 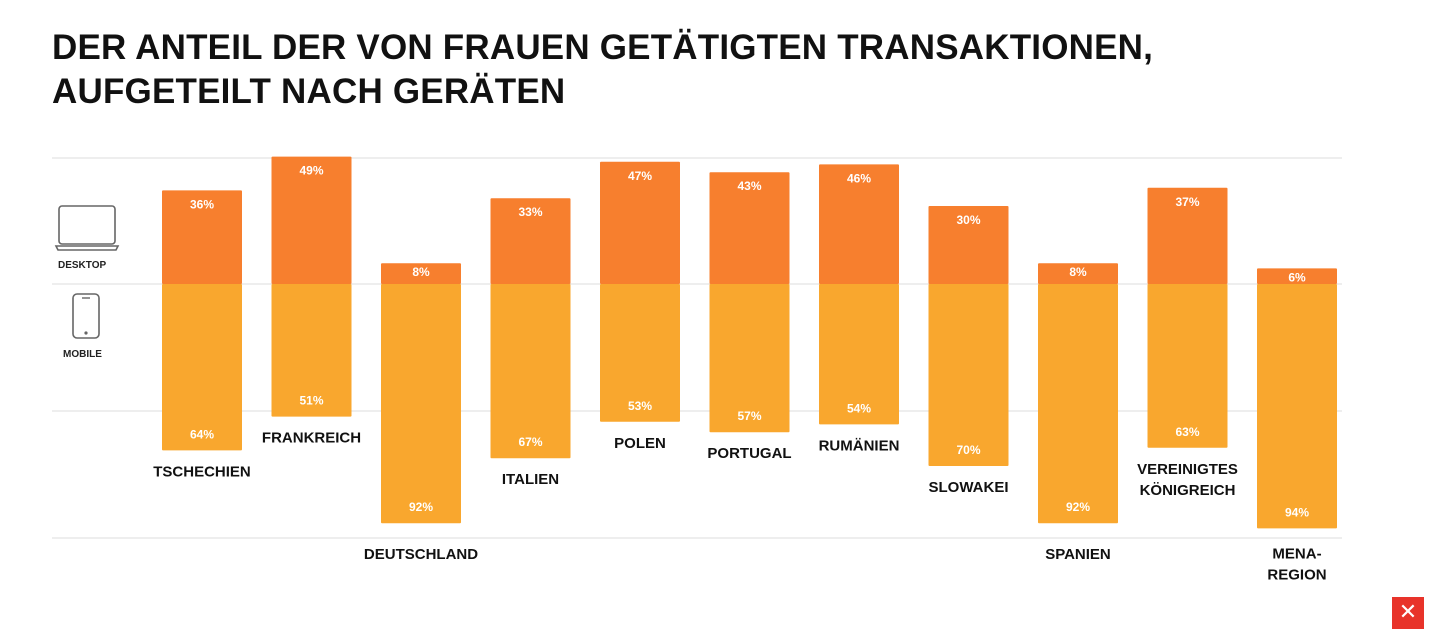 I want to click on category-label: RUMÄNIEN, so click(x=859, y=445).